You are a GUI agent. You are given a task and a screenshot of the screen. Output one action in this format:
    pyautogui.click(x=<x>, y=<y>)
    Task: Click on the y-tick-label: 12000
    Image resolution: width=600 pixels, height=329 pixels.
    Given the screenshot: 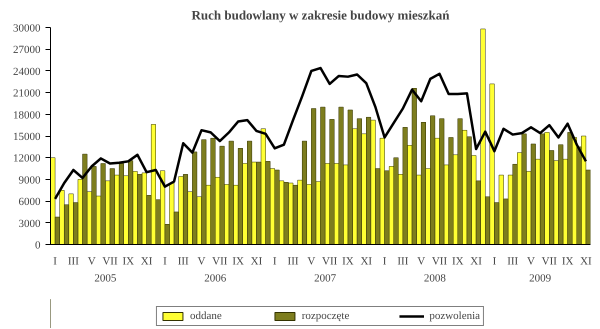 What is the action you would take?
    pyautogui.click(x=27, y=158)
    